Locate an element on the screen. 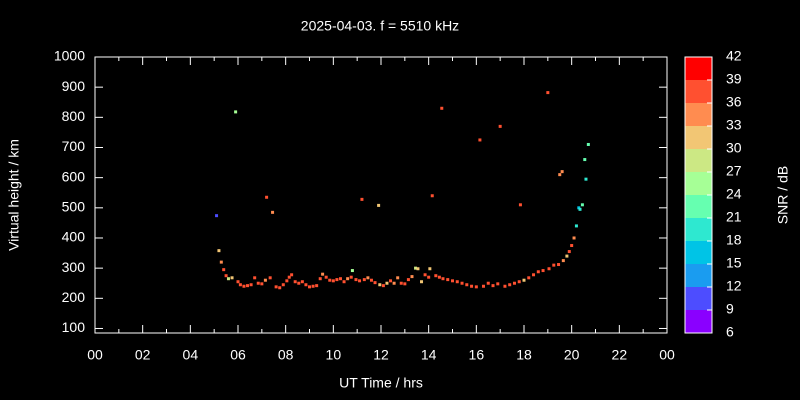 This screenshot has height=400, width=800. colorbar-tick-label: 33 is located at coordinates (734, 125).